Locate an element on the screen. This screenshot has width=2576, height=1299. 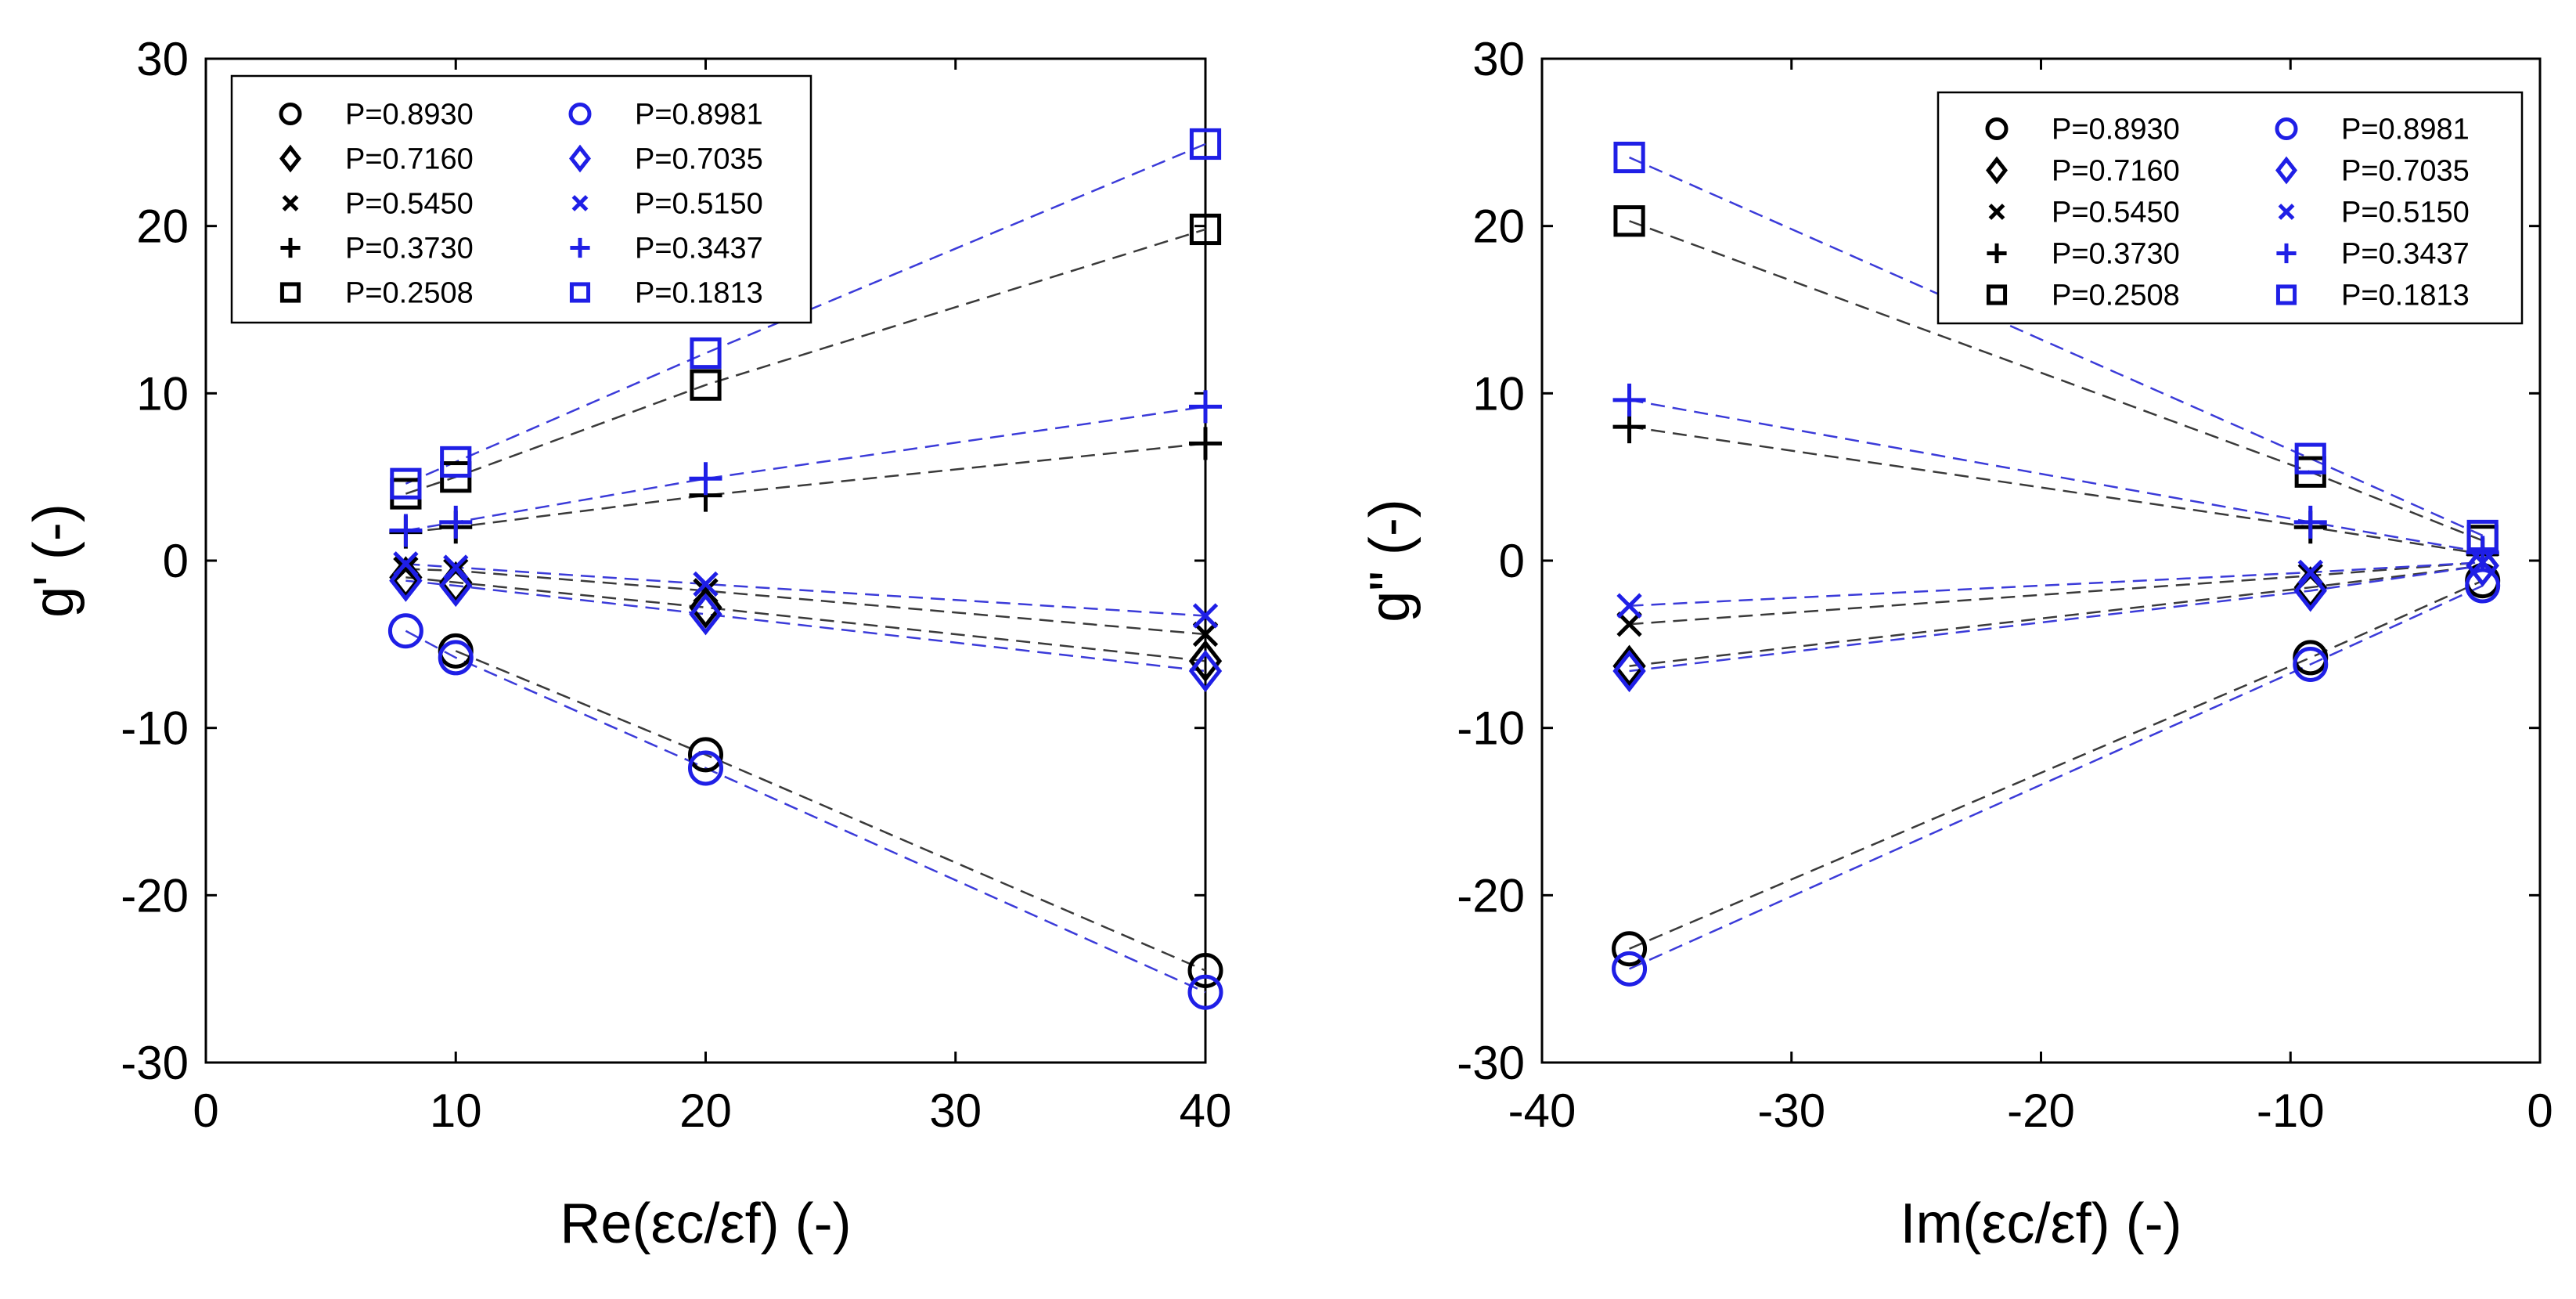
y-axis-label: g" (-) is located at coordinates (1390, 561).